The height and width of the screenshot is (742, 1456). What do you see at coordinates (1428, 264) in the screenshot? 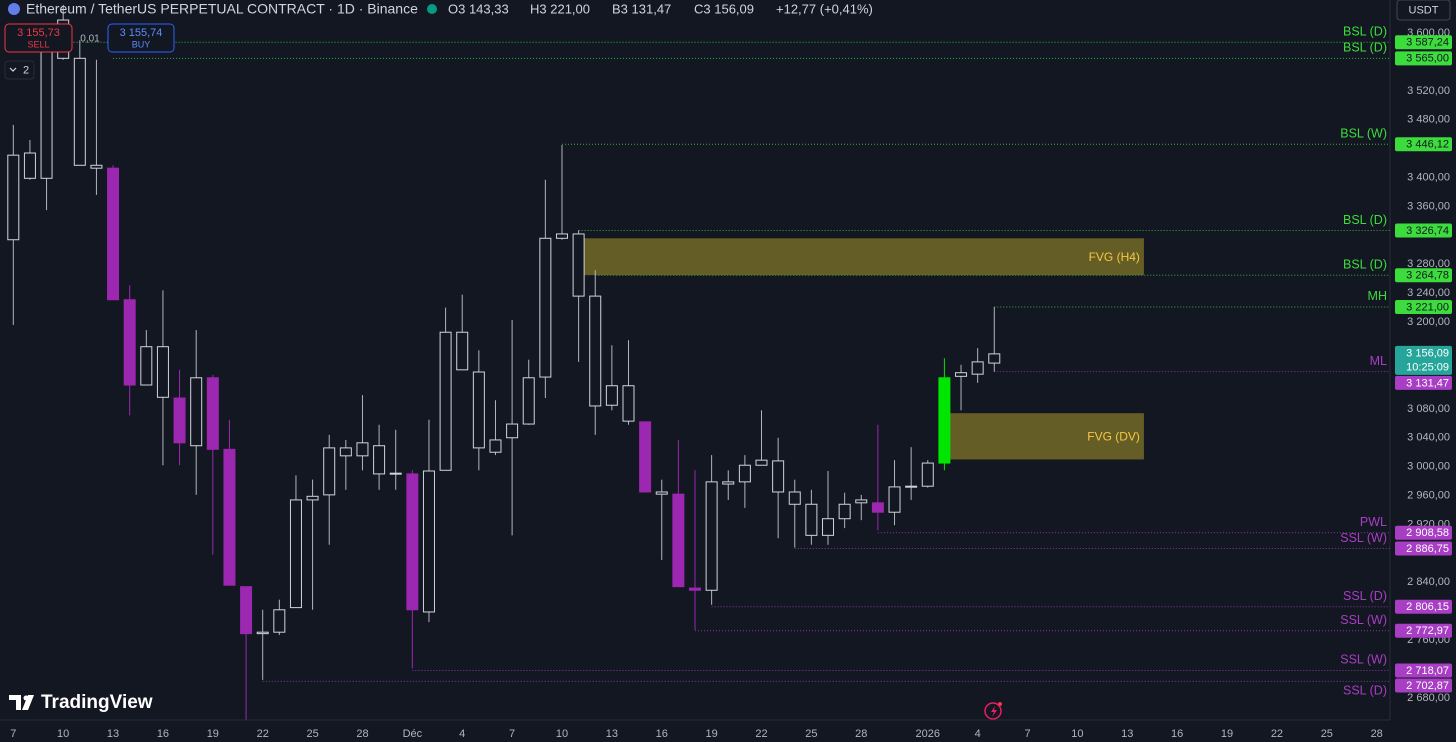
I see `y-tick-label: 3 280,00` at bounding box center [1428, 264].